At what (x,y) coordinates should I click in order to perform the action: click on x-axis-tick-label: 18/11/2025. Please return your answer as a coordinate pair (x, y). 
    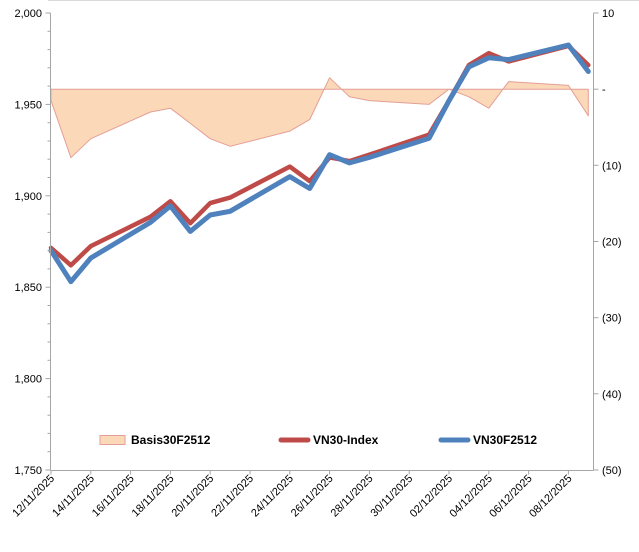
    Looking at the image, I should click on (153, 496).